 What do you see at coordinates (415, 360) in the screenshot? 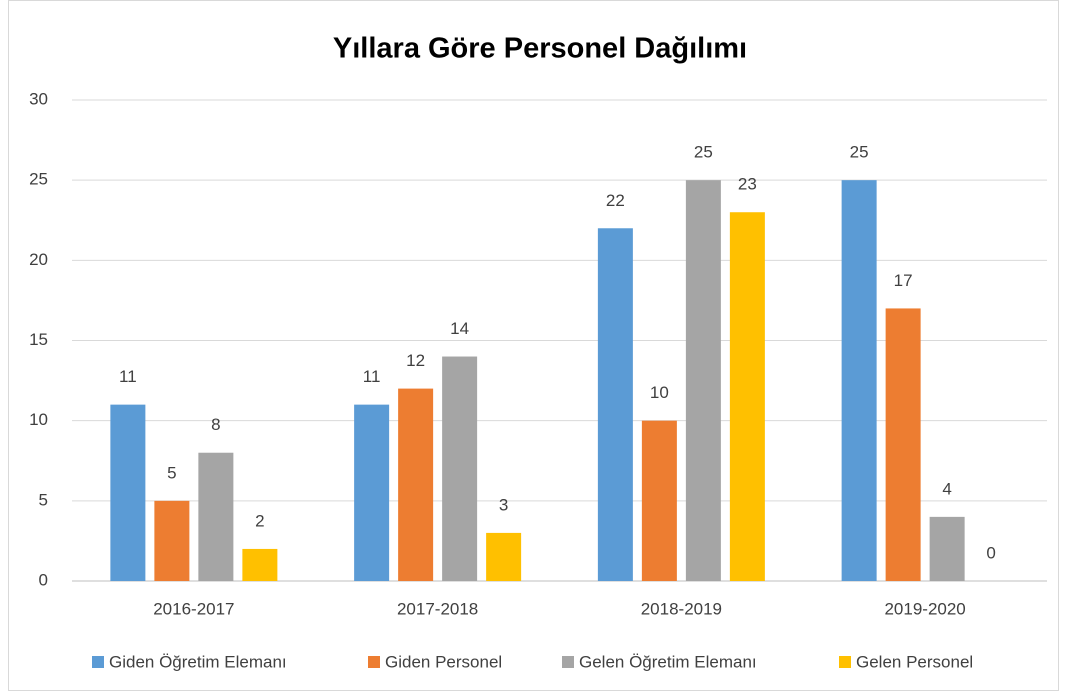
I see `data-label: 12` at bounding box center [415, 360].